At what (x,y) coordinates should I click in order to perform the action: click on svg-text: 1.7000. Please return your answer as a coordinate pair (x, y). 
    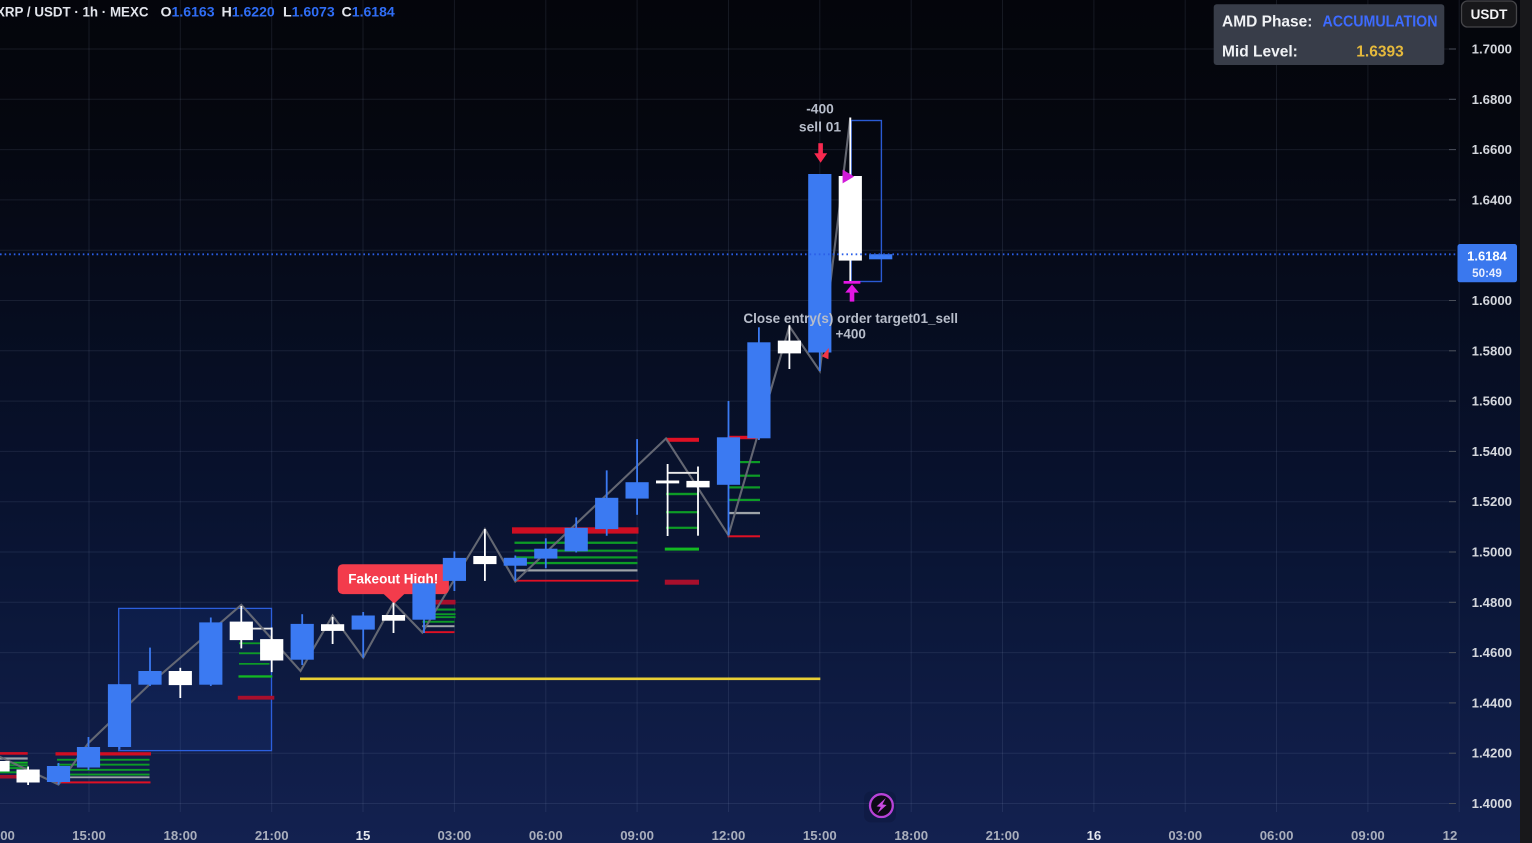
    Looking at the image, I should click on (1492, 49).